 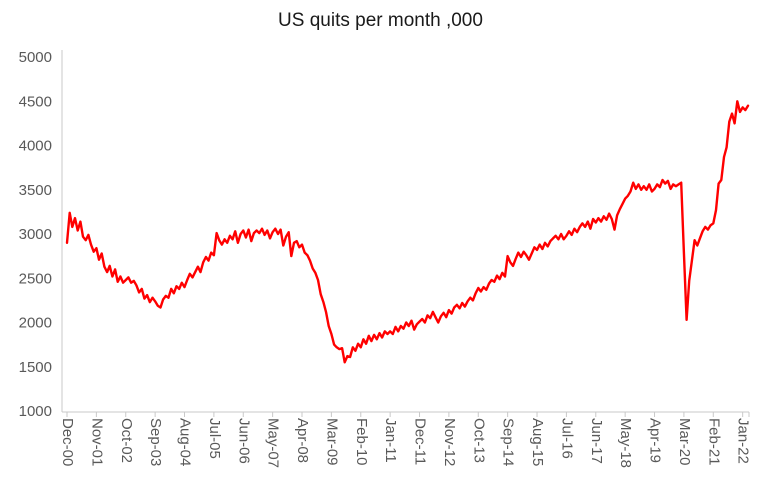 I want to click on x-axis-label: May-07, so click(x=273, y=443).